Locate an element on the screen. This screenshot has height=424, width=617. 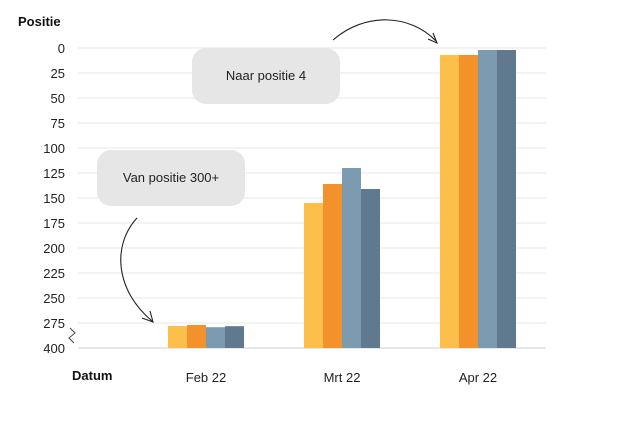
x-tick-label: Apr 22 is located at coordinates (478, 377).